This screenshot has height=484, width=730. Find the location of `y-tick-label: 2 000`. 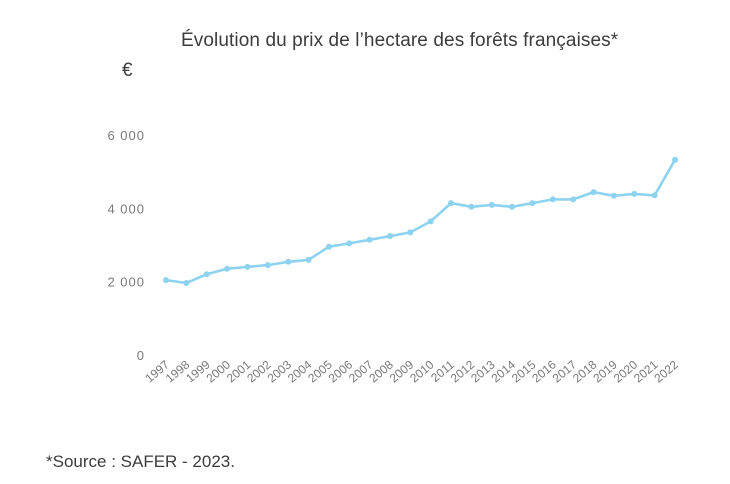

y-tick-label: 2 000 is located at coordinates (126, 282).